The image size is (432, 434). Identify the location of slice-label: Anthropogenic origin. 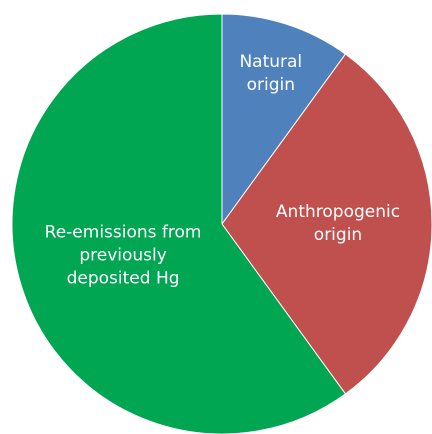
(338, 223).